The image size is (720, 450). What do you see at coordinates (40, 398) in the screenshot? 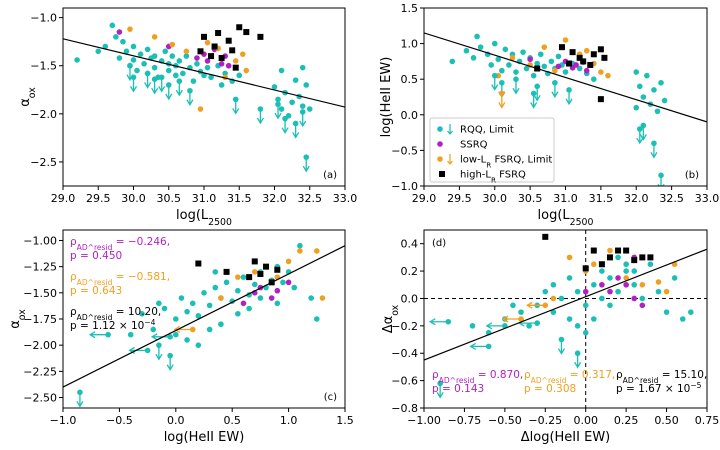
I see `y-tick-label: −2.50` at bounding box center [40, 398].